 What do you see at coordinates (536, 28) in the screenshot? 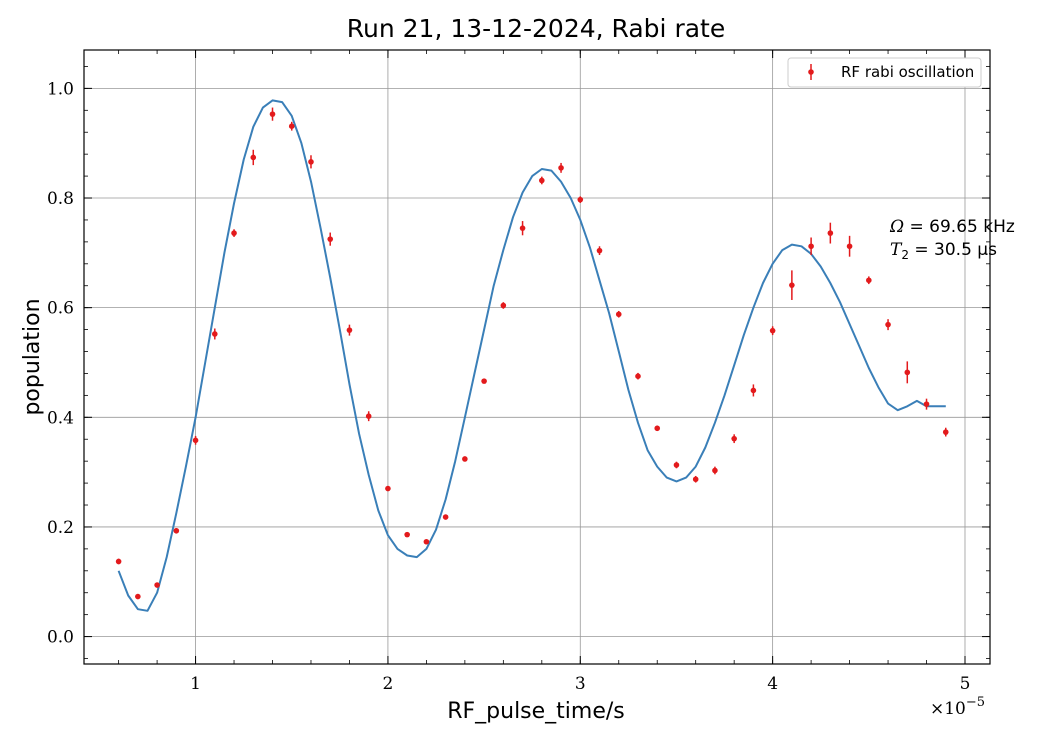
I see `chart-title: Run 21, 13-12-2024, Rabi rate` at bounding box center [536, 28].